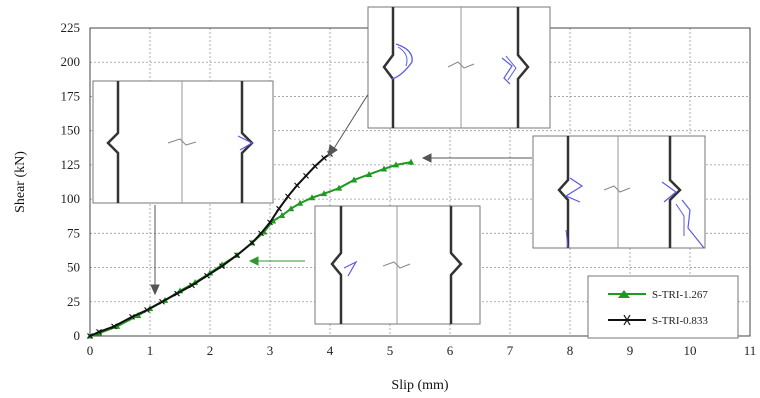 This screenshot has height=398, width=760. Describe the element at coordinates (71, 130) in the screenshot. I see `y-tick-label: 150` at that location.